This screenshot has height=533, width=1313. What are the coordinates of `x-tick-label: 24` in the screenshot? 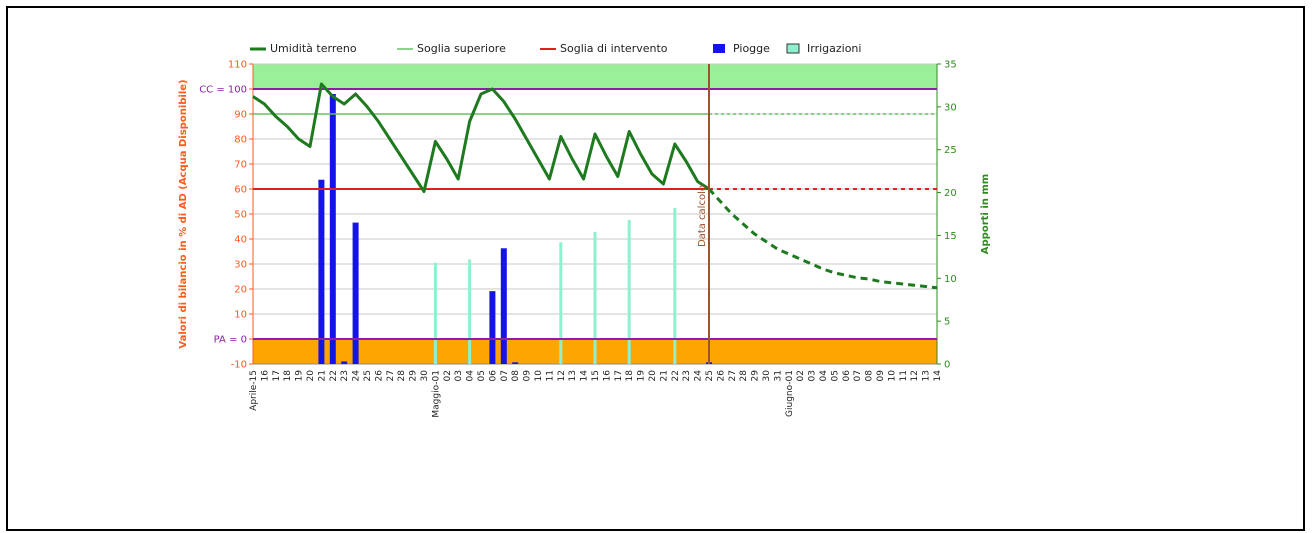 It's located at (699, 376).